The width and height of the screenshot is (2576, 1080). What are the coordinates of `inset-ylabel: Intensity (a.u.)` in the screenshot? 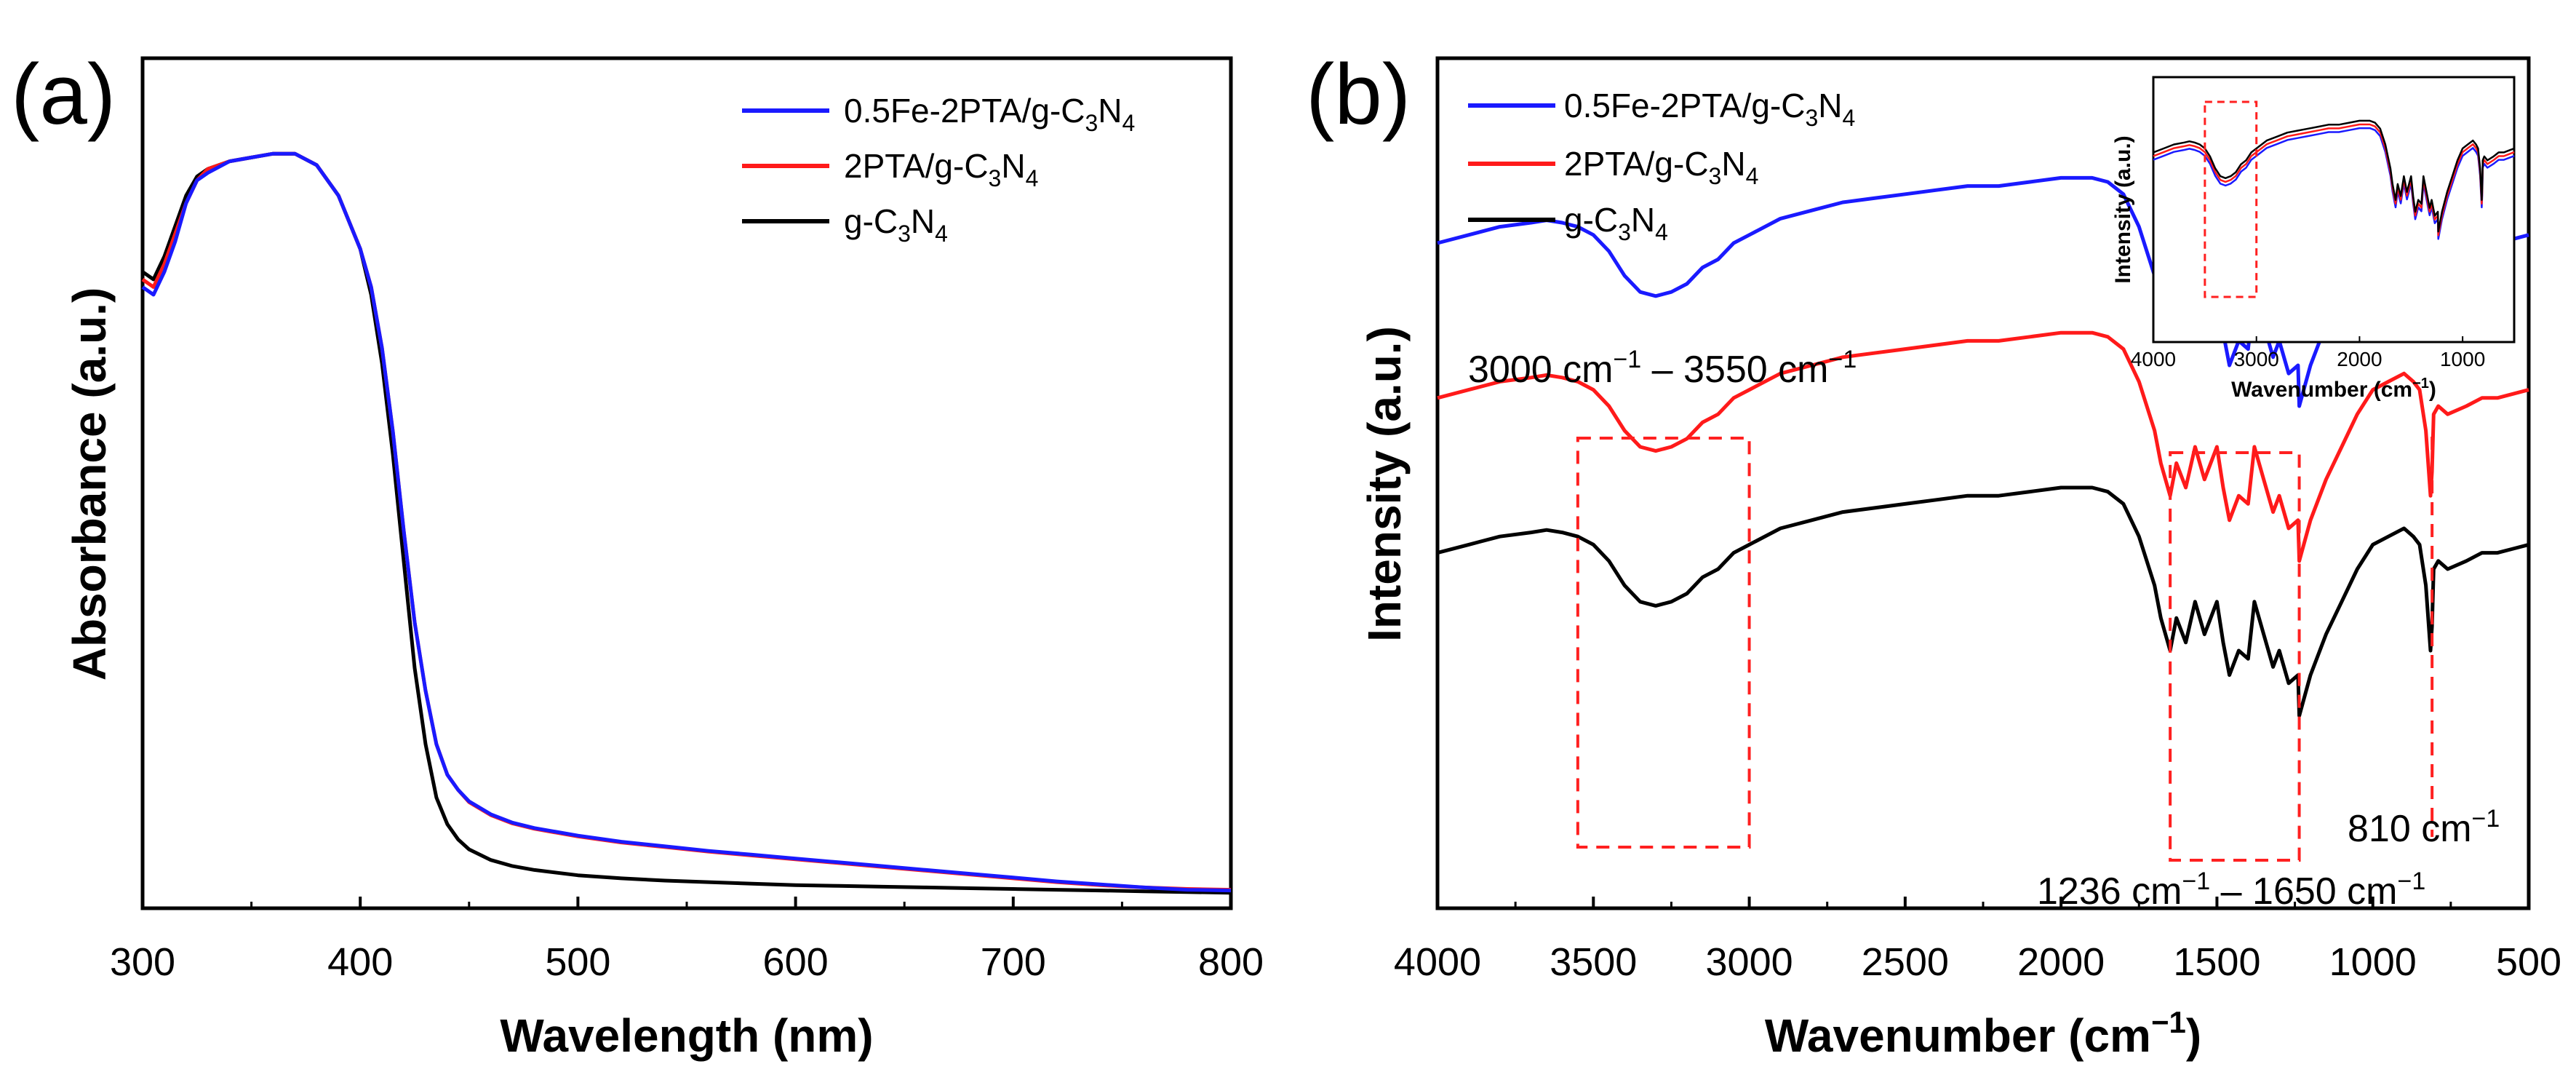 It's located at (2123, 209).